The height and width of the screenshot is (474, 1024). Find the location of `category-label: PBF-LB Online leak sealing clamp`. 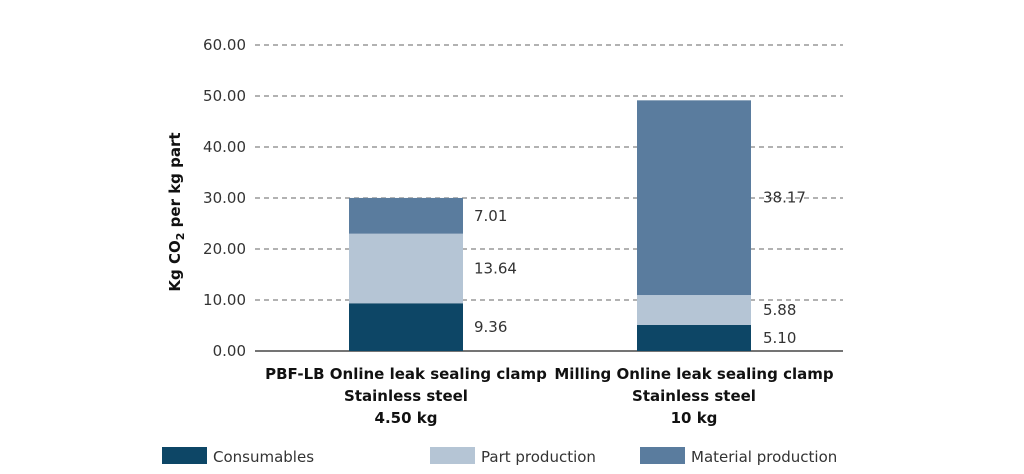

category-label: PBF-LB Online leak sealing clamp is located at coordinates (406, 374).